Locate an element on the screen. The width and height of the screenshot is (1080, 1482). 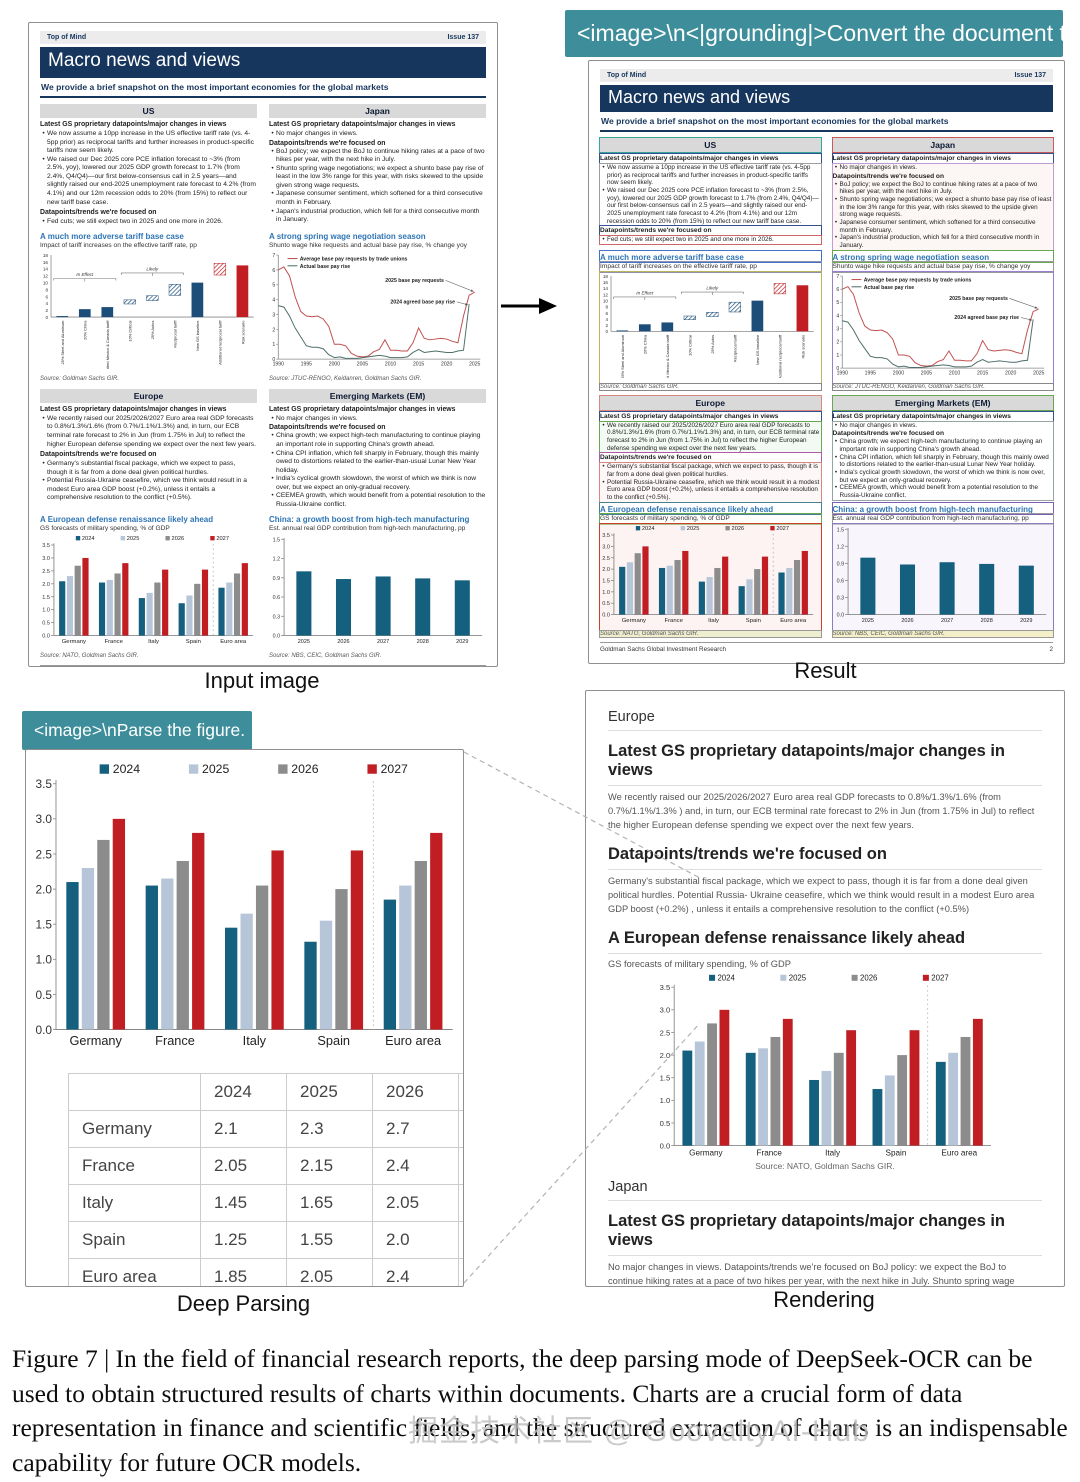
table-cell: 3.0 is located at coordinates (460, 1129).